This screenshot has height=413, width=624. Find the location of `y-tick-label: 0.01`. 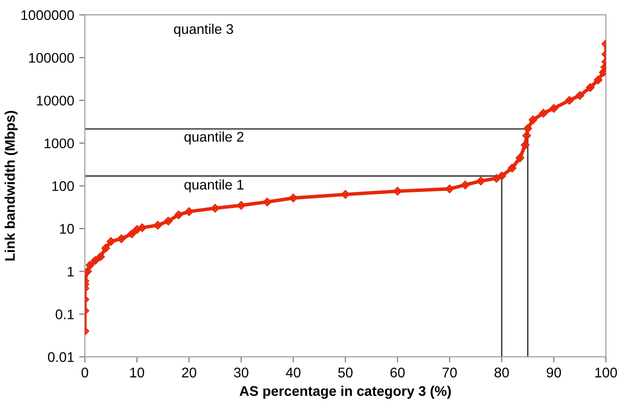

y-tick-label: 0.01 is located at coordinates (61, 357).